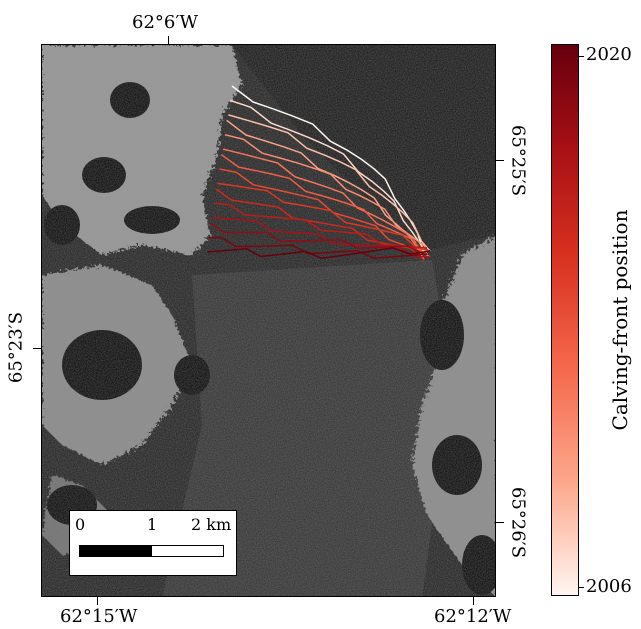 The image size is (641, 629). What do you see at coordinates (500, 160) in the screenshot?
I see `tick-right-lat-top` at bounding box center [500, 160].